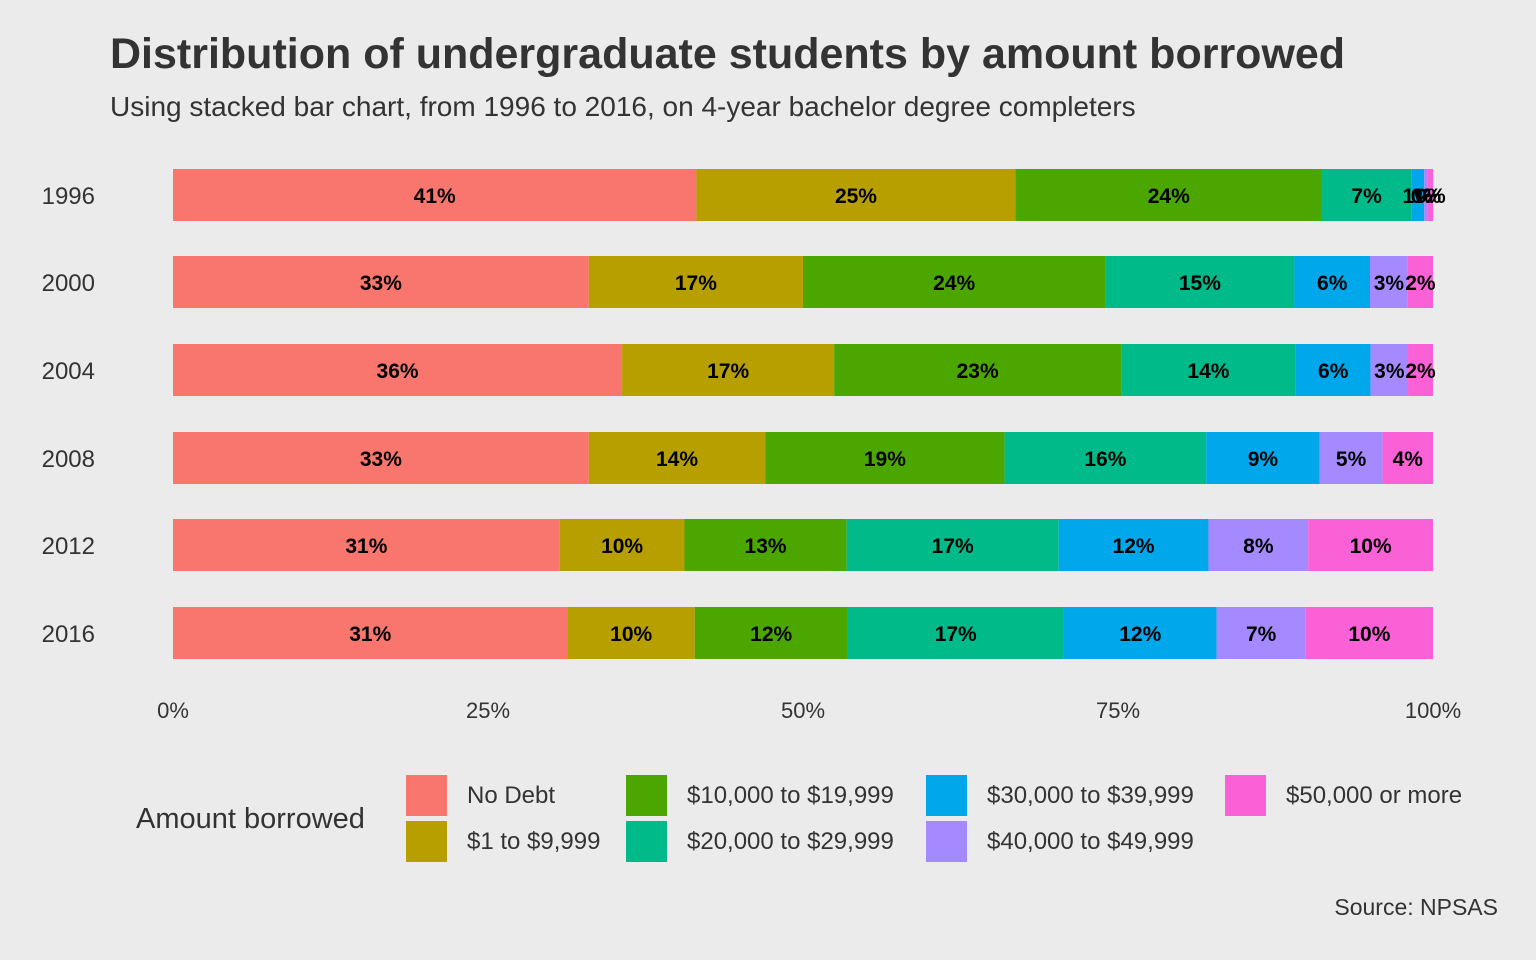 The width and height of the screenshot is (1536, 960). I want to click on data-label-2016-50-000-or-more: 10%, so click(1369, 634).